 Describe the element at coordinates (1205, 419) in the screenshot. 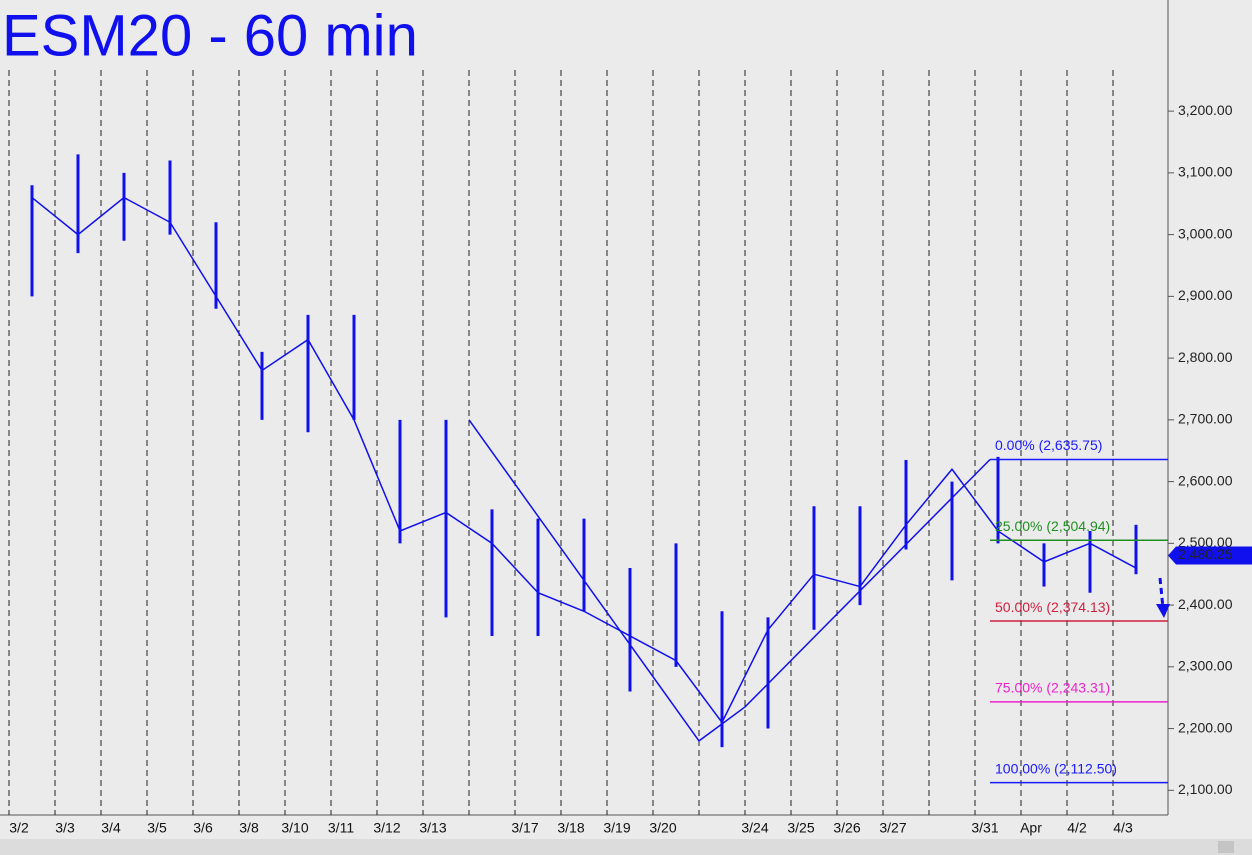

I see `y-tick-label: 2,700.00` at that location.